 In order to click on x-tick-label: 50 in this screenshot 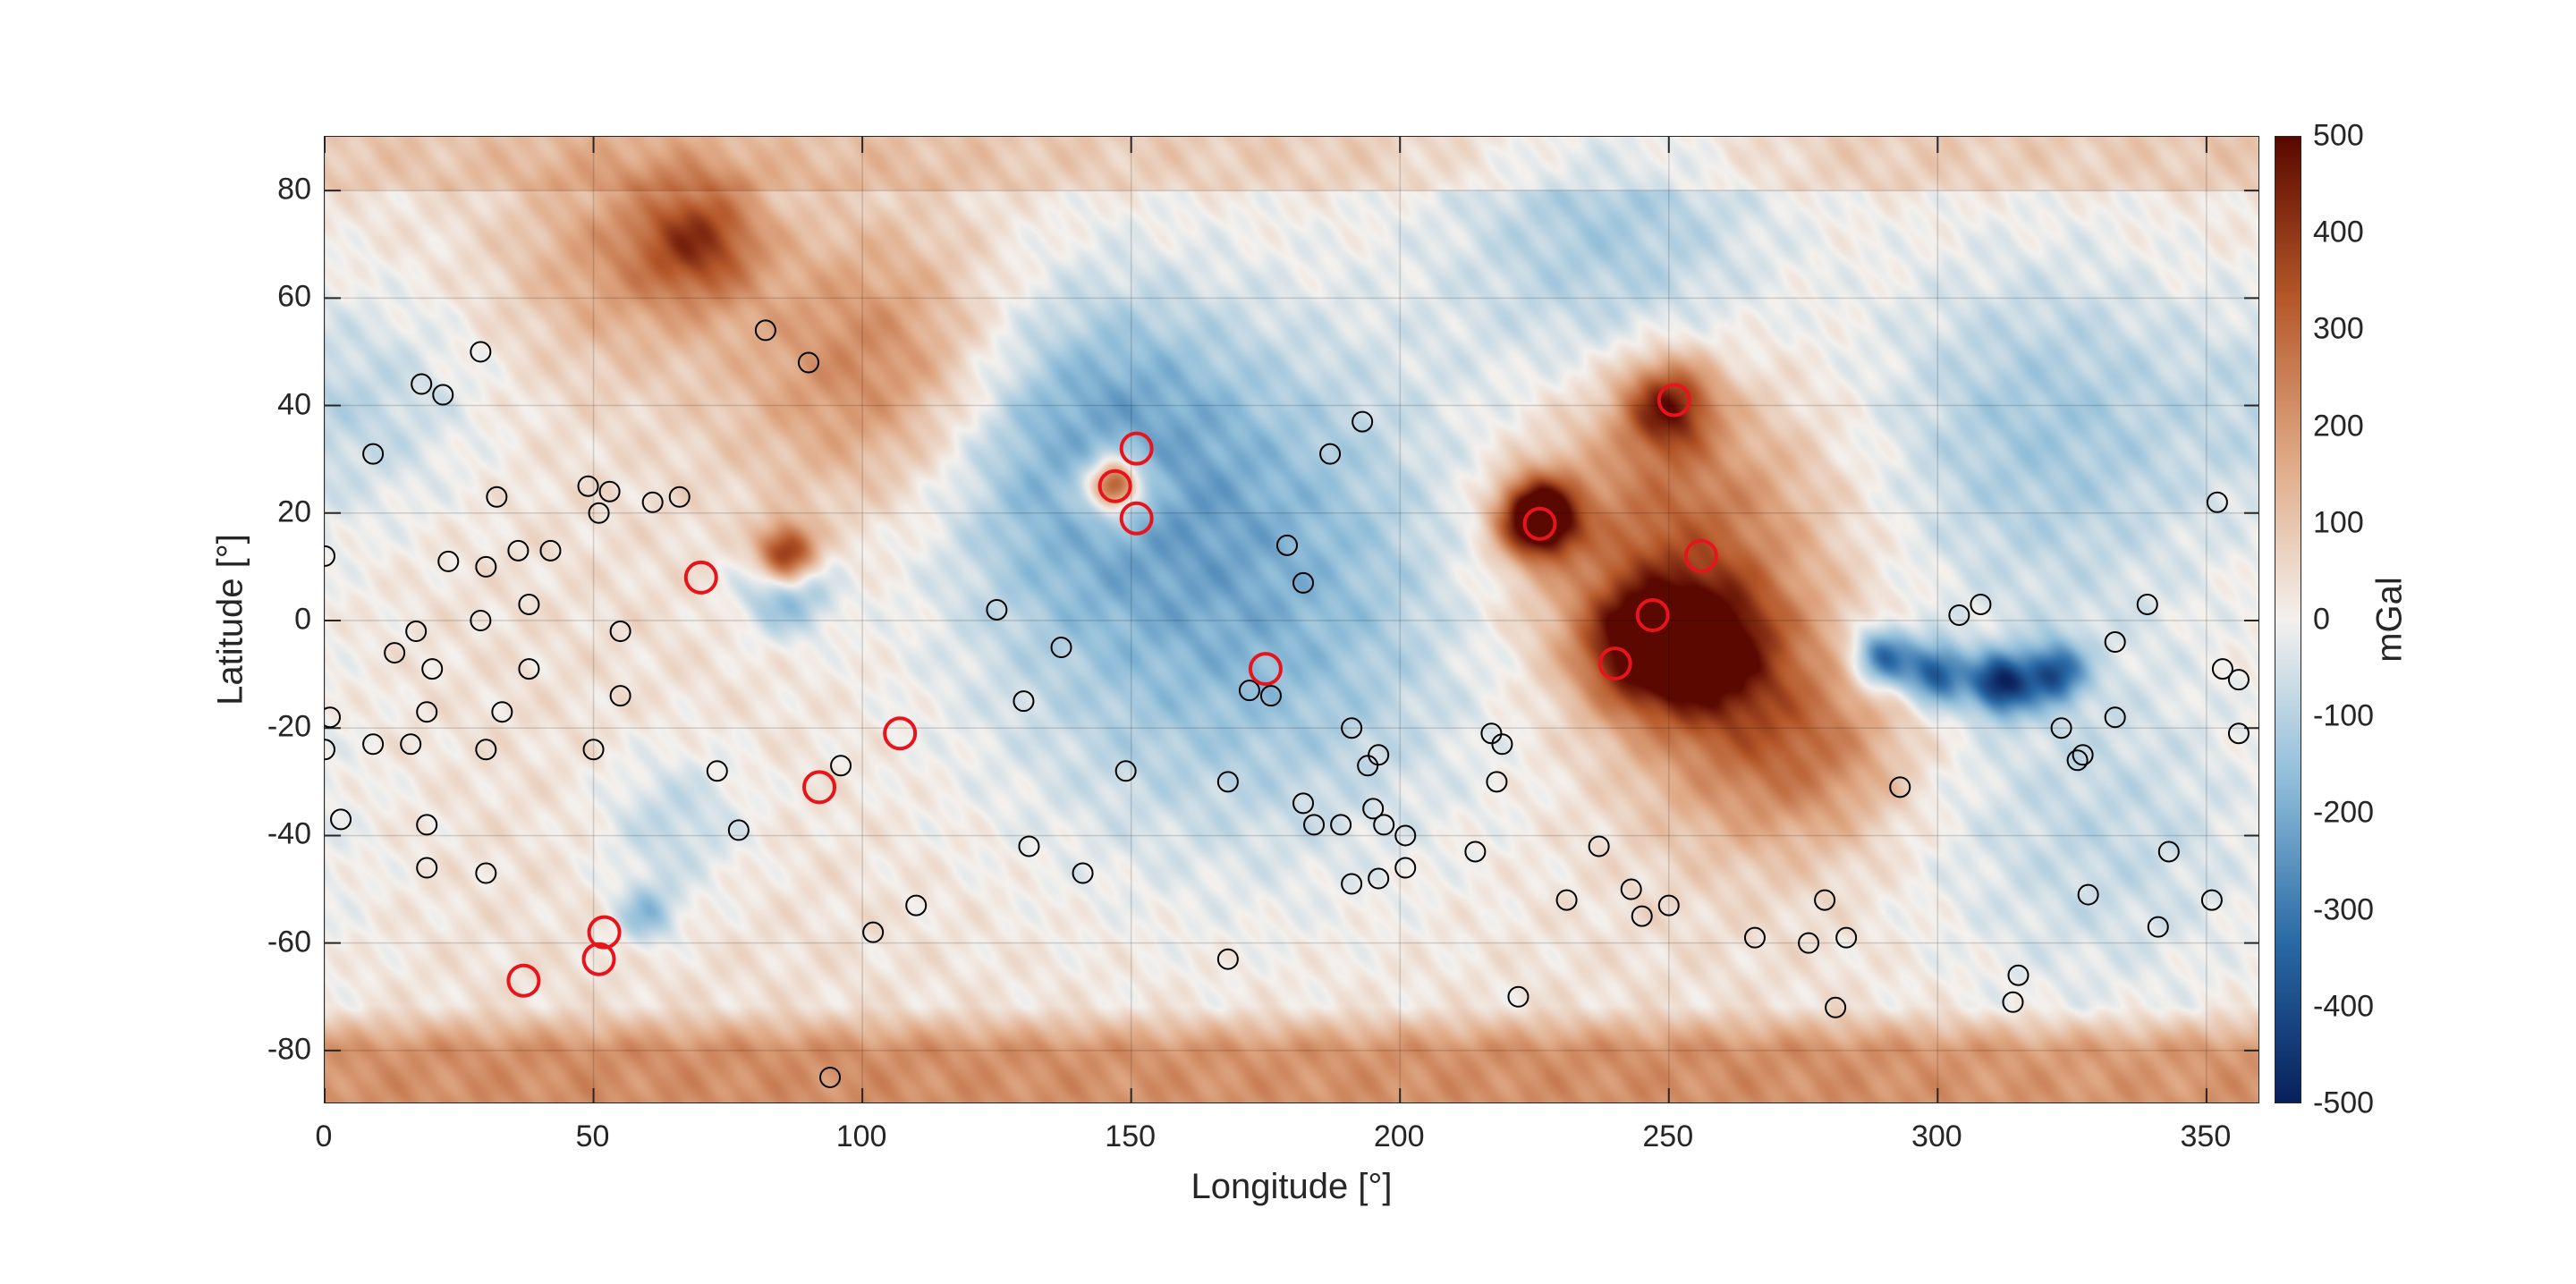, I will do `click(592, 1136)`.